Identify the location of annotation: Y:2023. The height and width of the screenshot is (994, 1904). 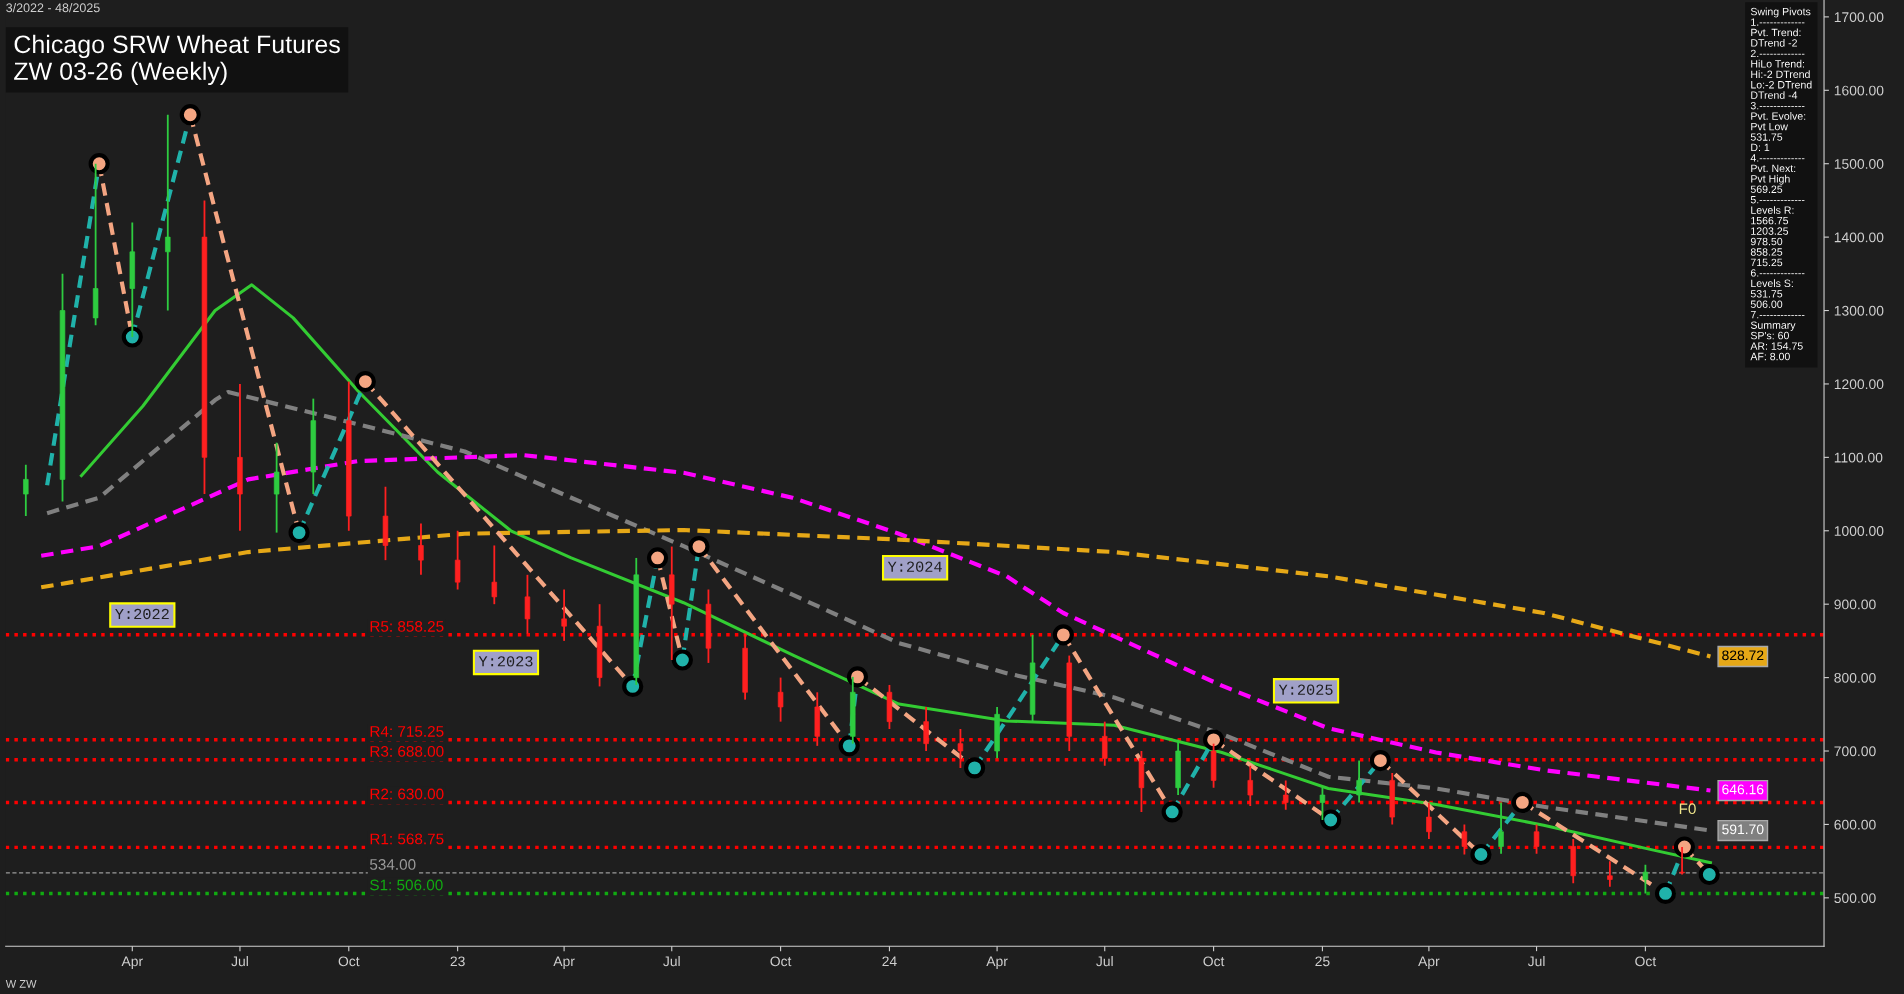
(505, 661).